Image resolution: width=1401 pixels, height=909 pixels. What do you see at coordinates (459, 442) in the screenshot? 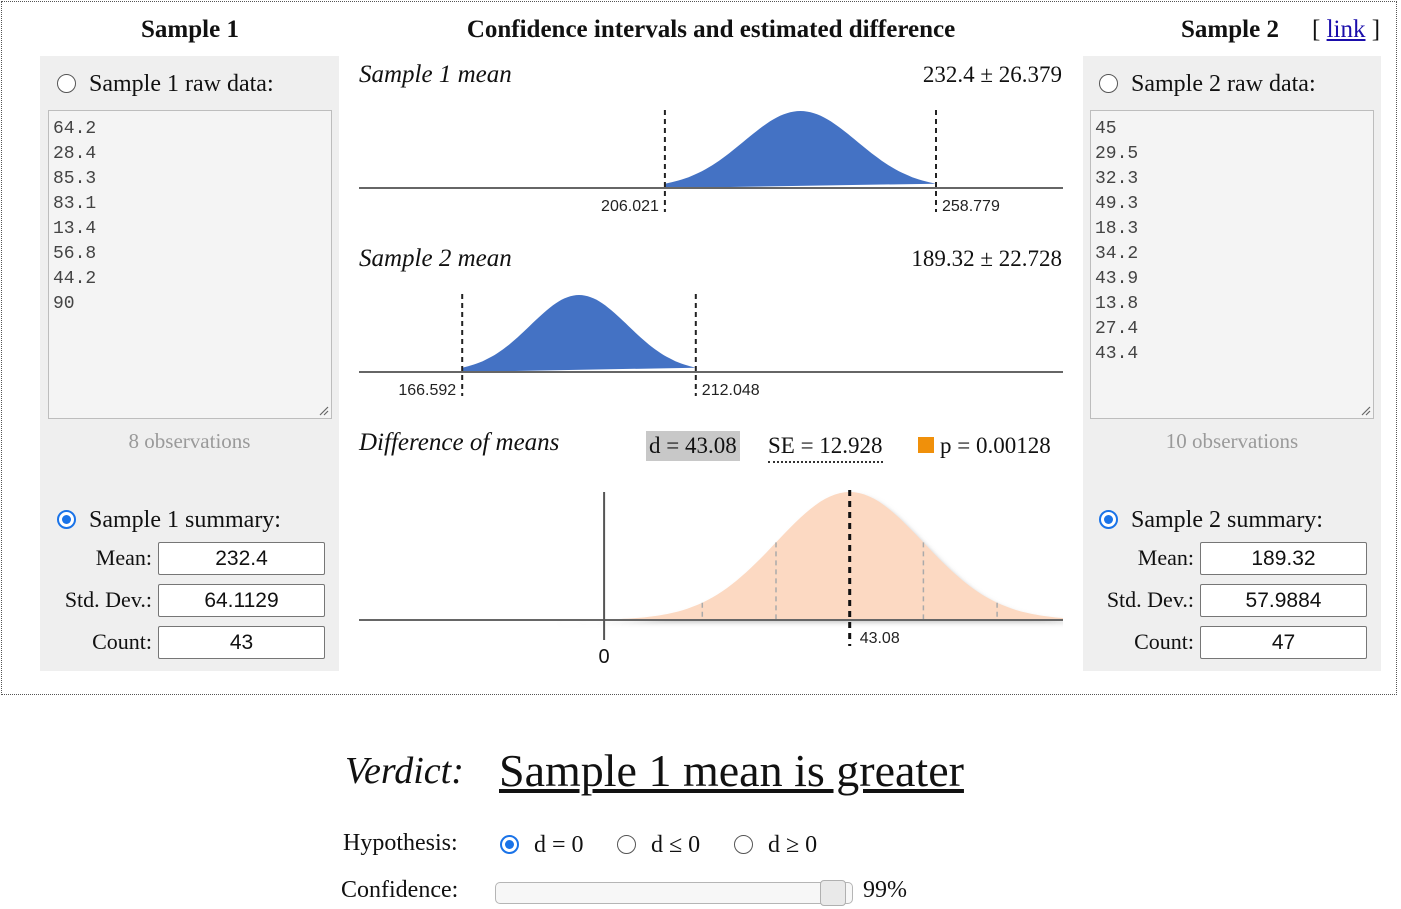
I see `diff-plot-title: Difference of means` at bounding box center [459, 442].